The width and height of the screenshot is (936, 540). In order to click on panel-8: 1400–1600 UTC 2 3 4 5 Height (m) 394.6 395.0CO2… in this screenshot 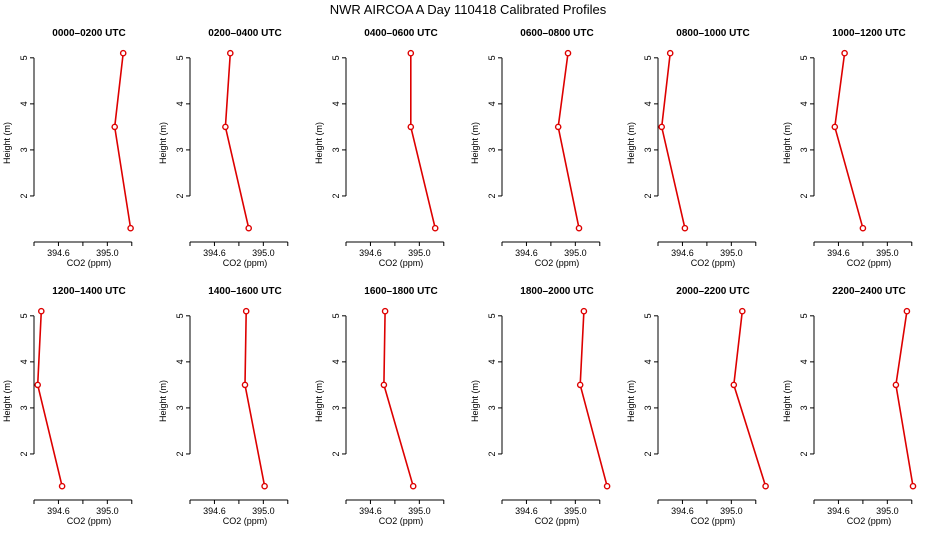, I will do `click(223, 406)`.